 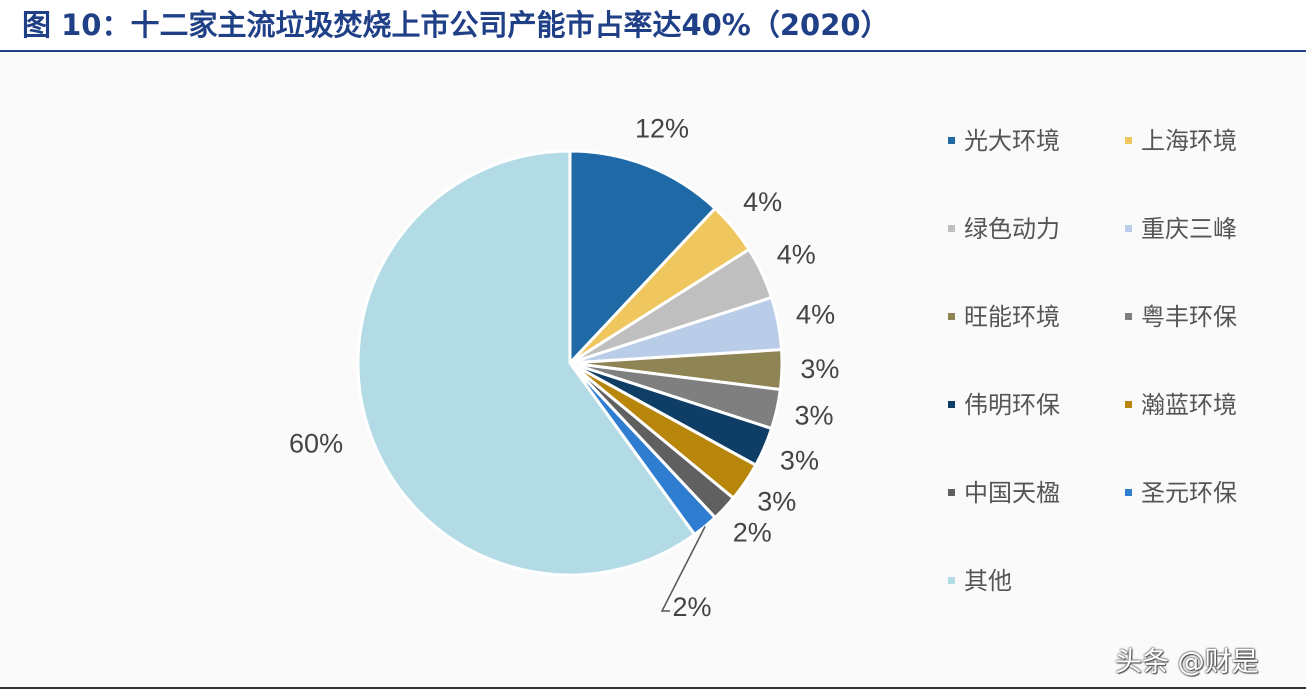 I want to click on data-label-2: 4%, so click(x=796, y=255).